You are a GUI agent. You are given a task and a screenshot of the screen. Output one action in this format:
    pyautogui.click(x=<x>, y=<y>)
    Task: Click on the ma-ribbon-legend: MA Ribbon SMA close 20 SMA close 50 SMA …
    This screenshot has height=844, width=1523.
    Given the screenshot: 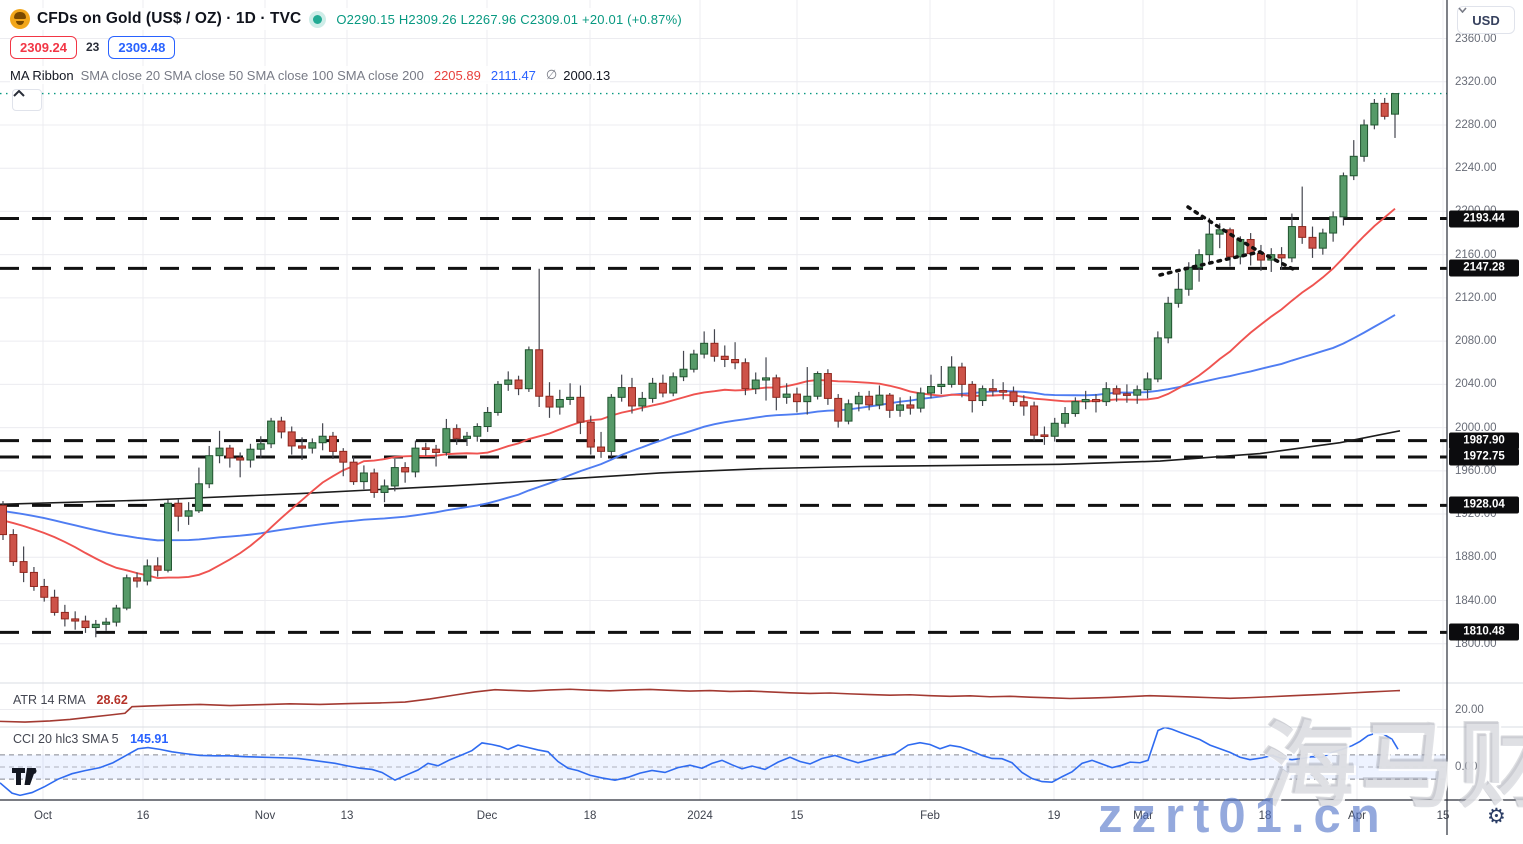 What is the action you would take?
    pyautogui.click(x=310, y=75)
    